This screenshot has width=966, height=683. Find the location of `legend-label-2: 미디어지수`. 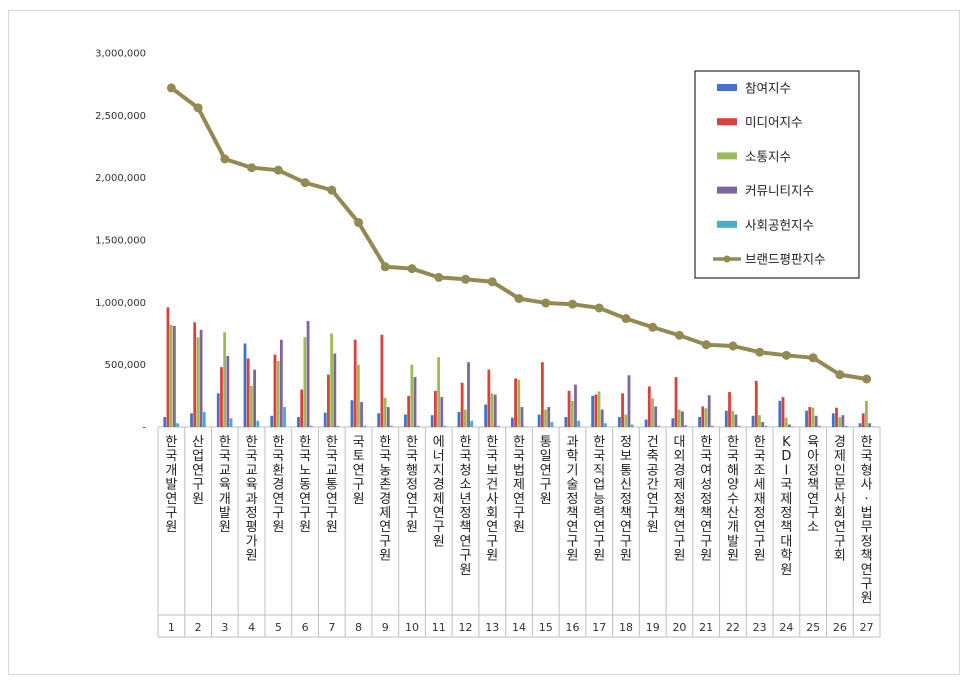

legend-label-2: 미디어지수 is located at coordinates (774, 122).